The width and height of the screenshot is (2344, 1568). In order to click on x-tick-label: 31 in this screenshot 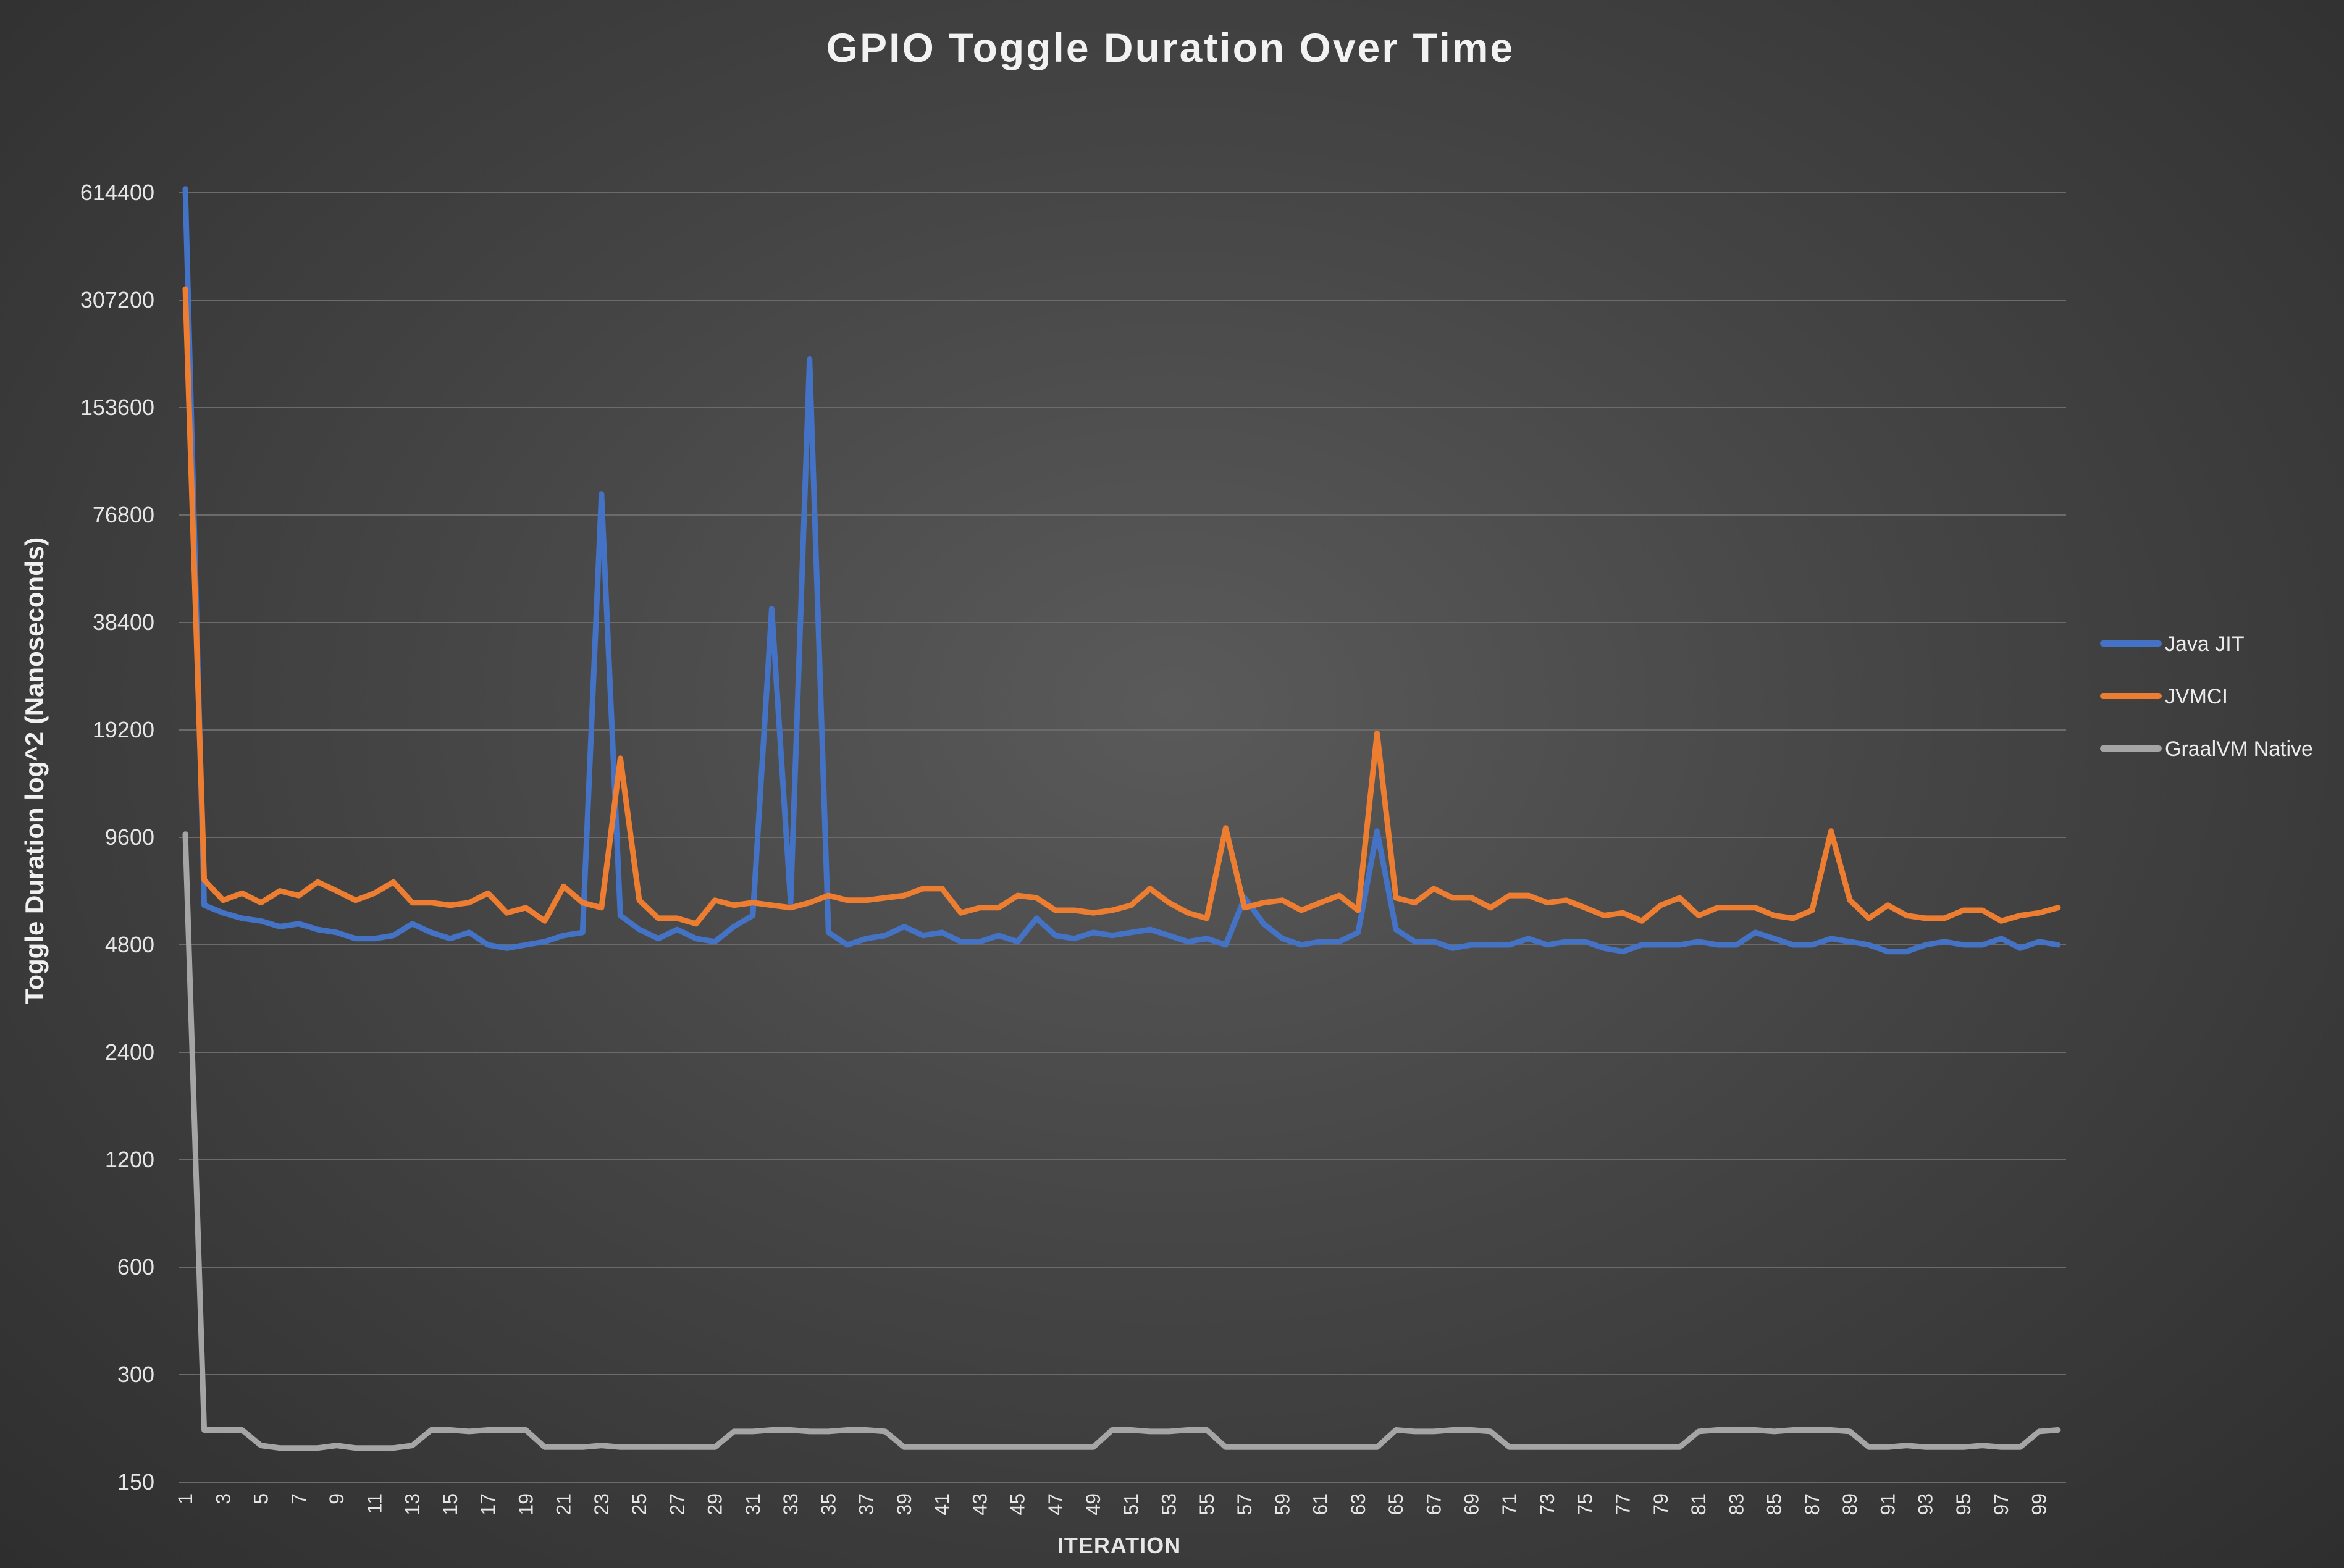, I will do `click(753, 1505)`.